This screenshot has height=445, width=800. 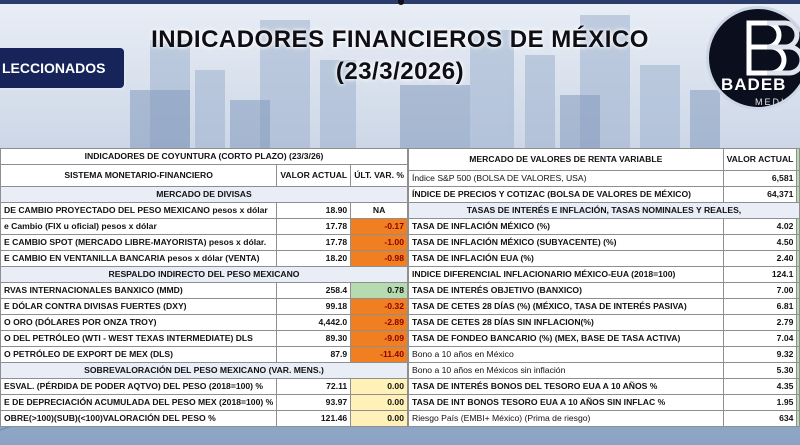 What do you see at coordinates (760, 226) in the screenshot?
I see `indicator-value: 4.02` at bounding box center [760, 226].